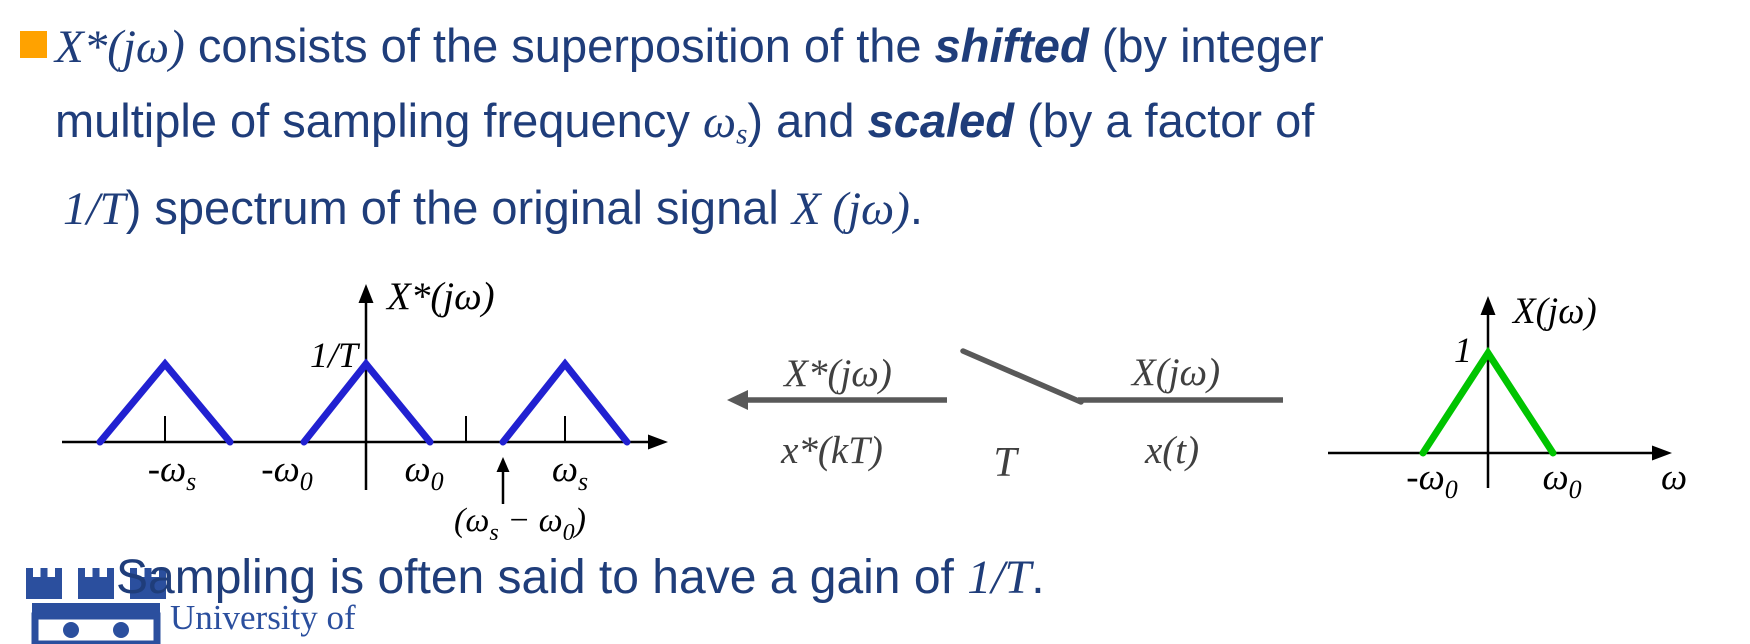  What do you see at coordinates (503, 464) in the screenshot?
I see `annotation-arrow-icon` at bounding box center [503, 464].